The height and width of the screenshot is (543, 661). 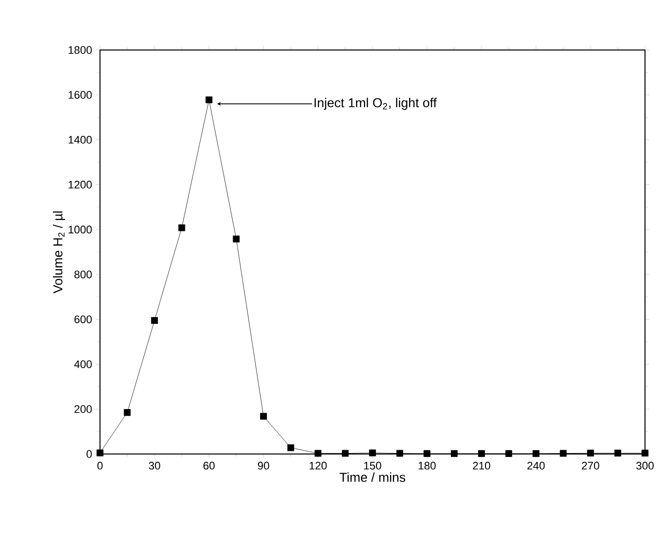 I want to click on x-tick-label: 150, so click(x=373, y=466).